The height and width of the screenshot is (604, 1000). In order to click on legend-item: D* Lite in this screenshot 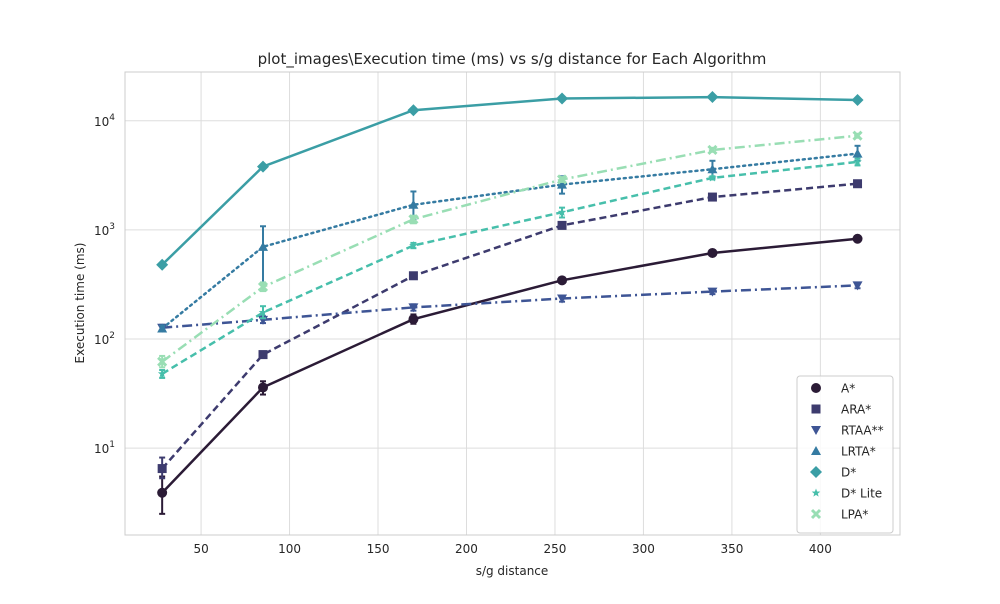, I will do `click(846, 494)`.